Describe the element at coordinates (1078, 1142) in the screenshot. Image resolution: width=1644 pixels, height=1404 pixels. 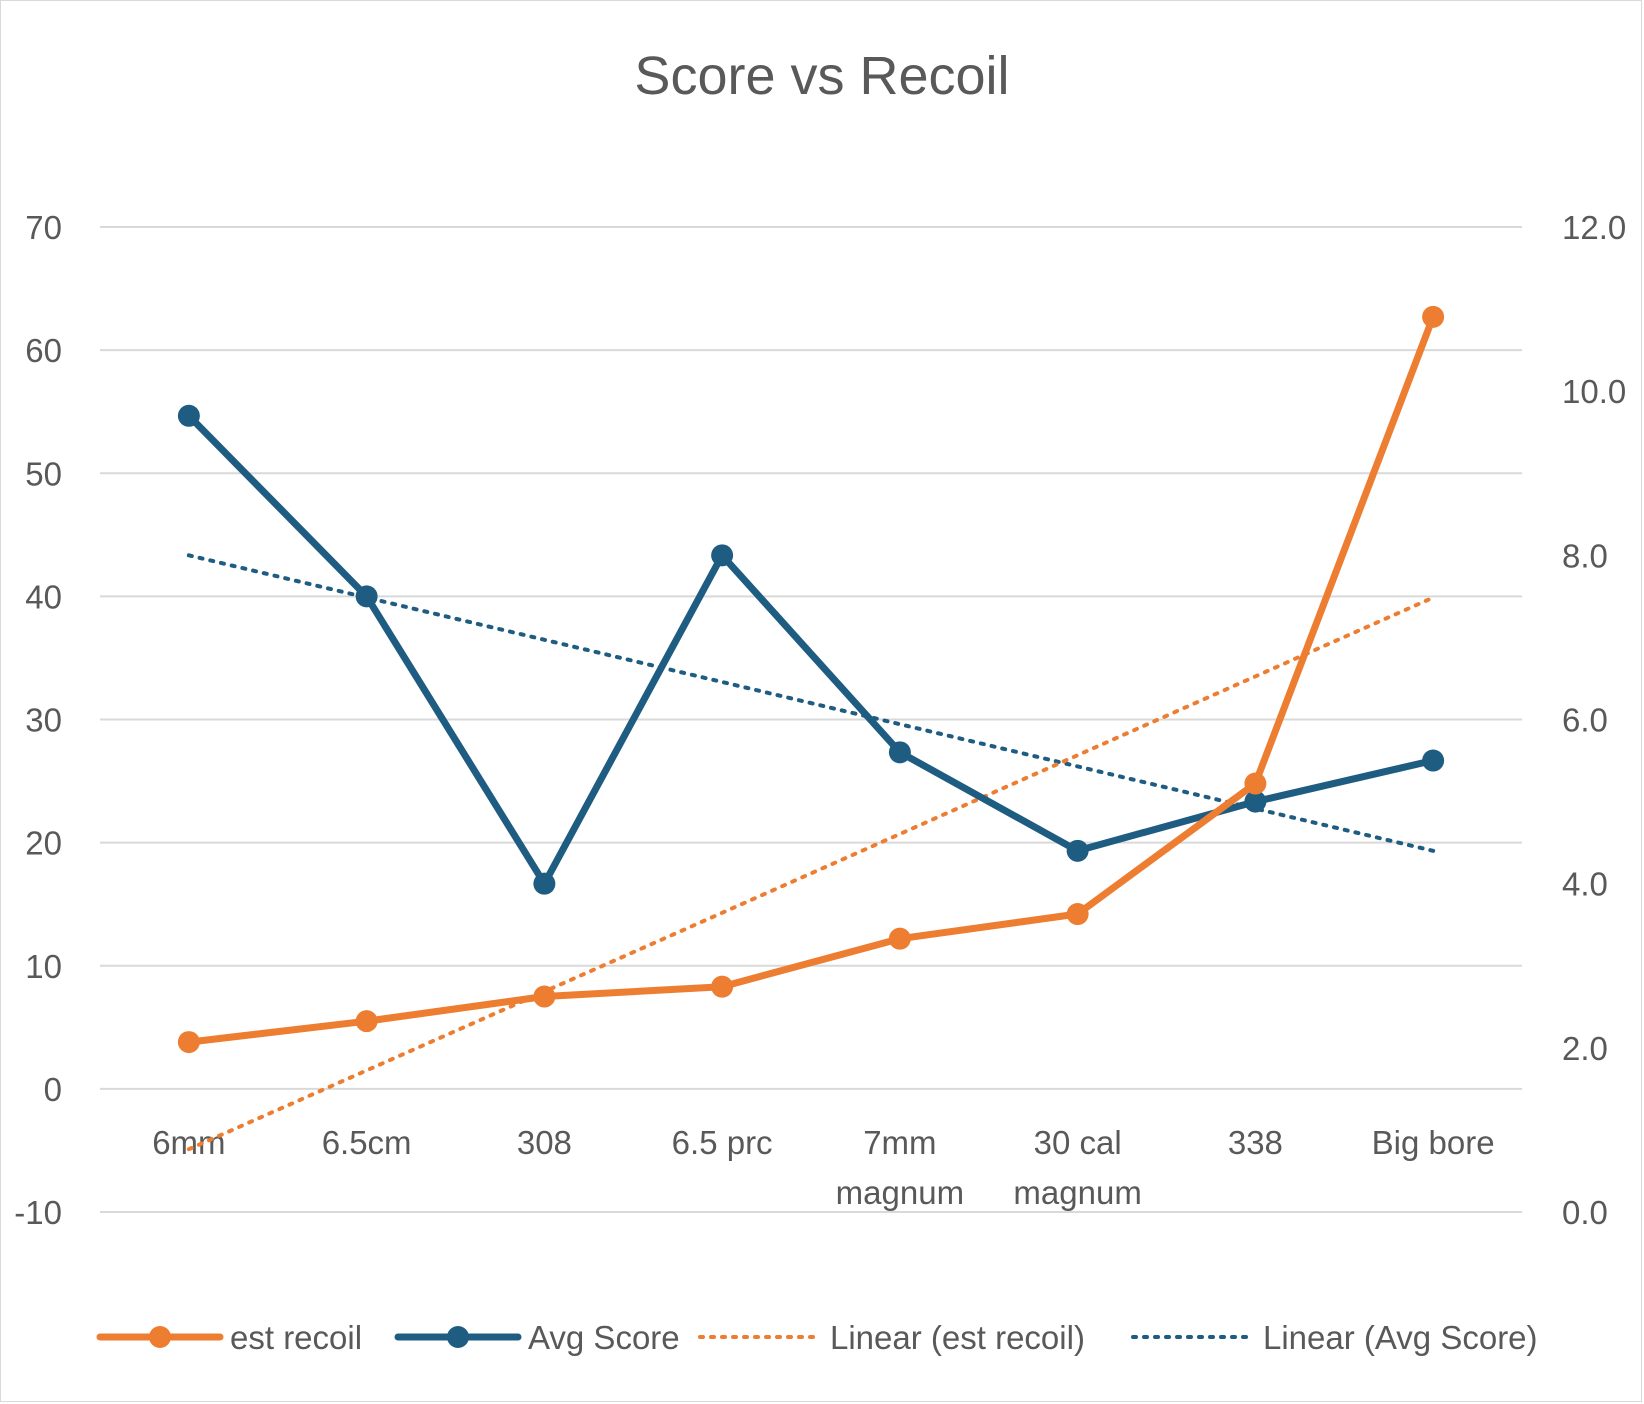
I see `x-tick-label: 30 cal` at that location.